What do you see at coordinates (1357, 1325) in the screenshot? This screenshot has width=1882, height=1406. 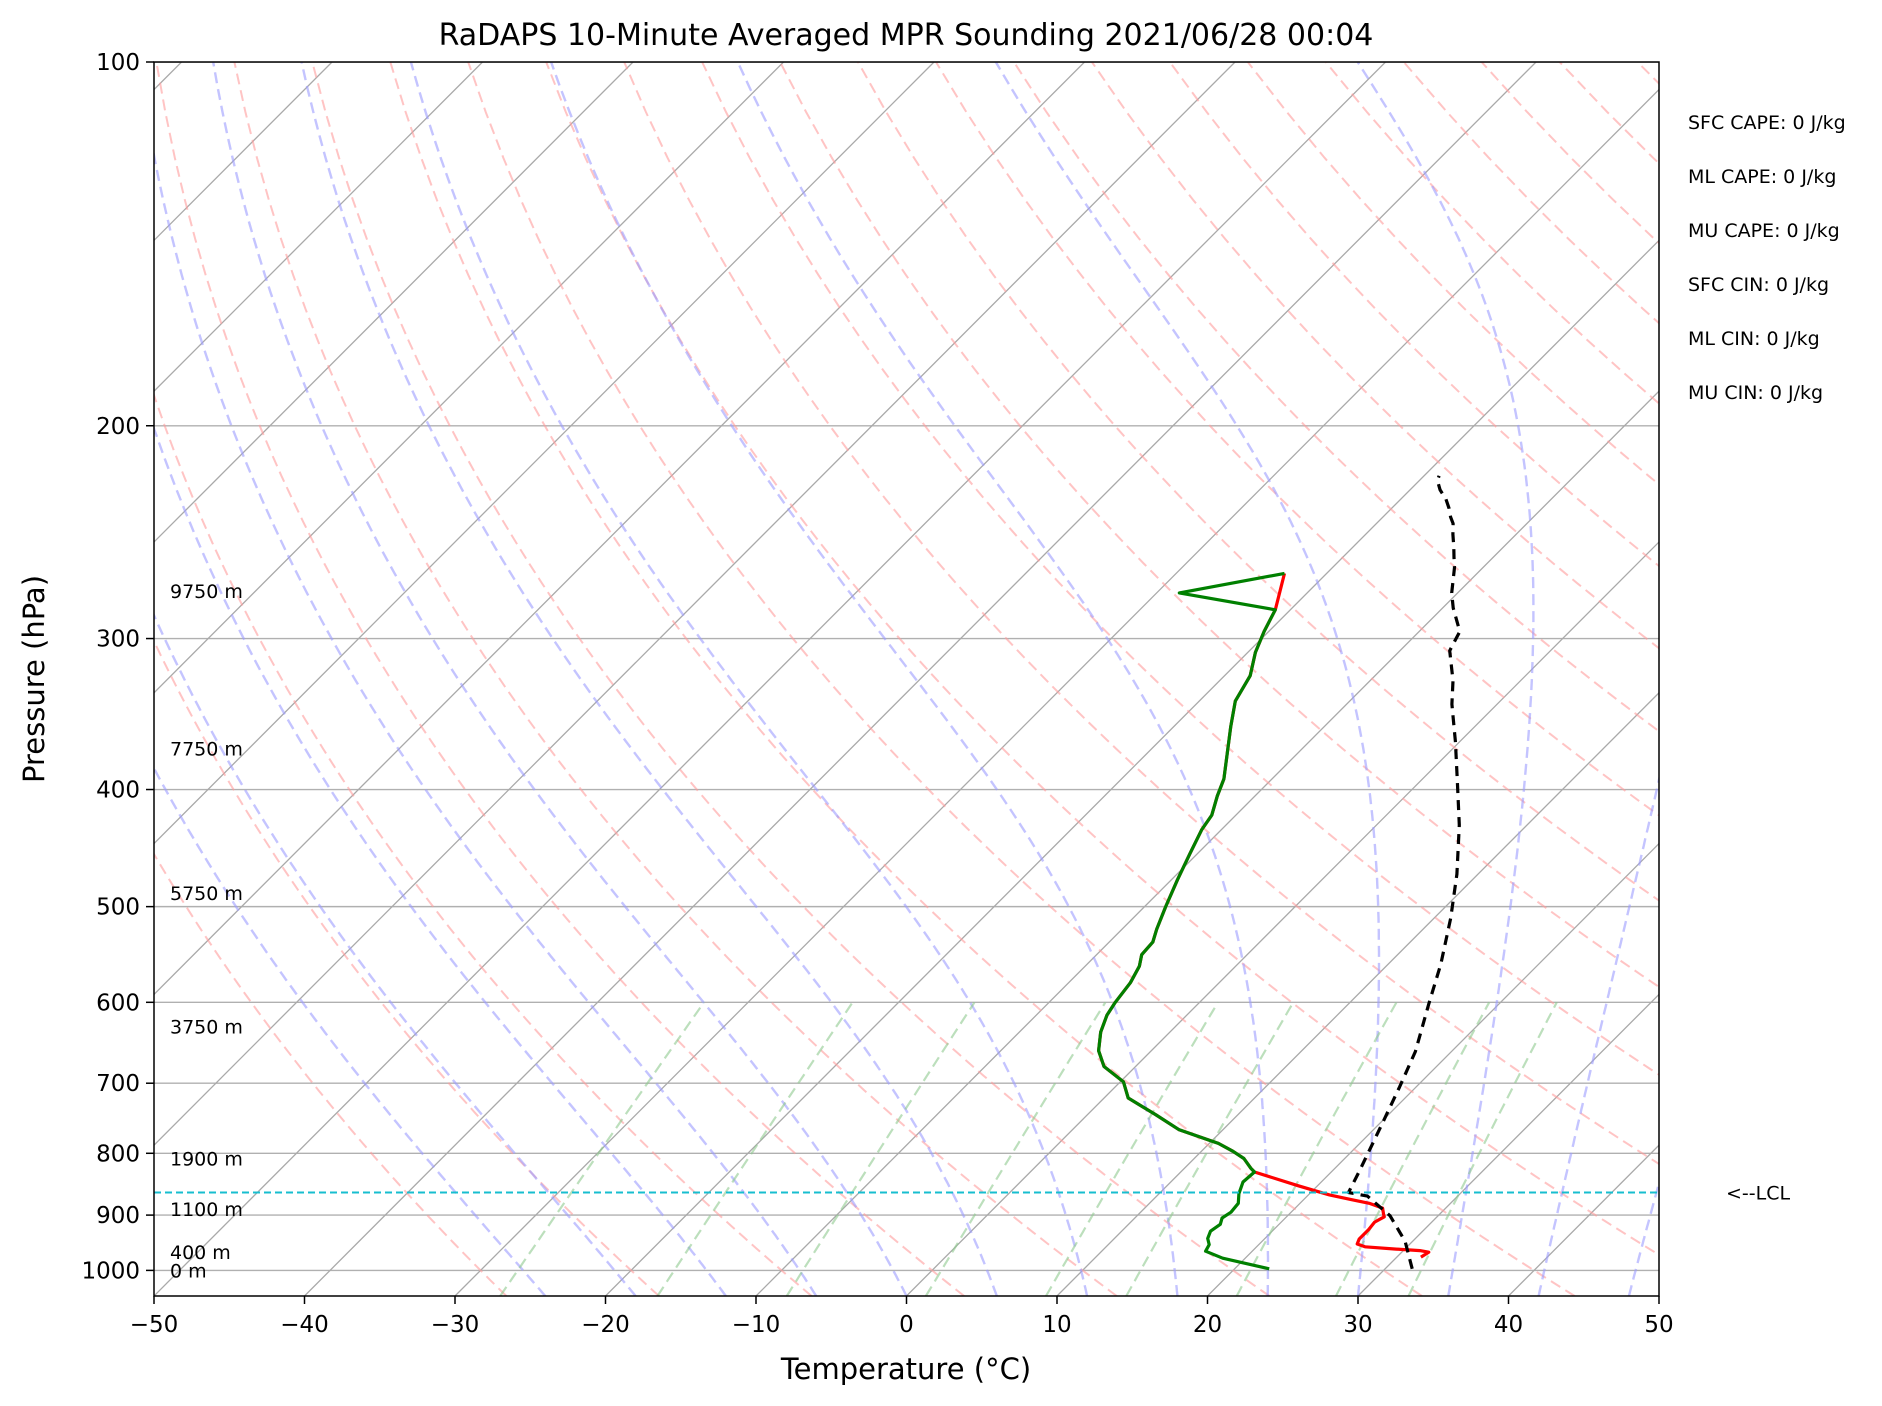 I see `x-tick-label: 30` at bounding box center [1357, 1325].